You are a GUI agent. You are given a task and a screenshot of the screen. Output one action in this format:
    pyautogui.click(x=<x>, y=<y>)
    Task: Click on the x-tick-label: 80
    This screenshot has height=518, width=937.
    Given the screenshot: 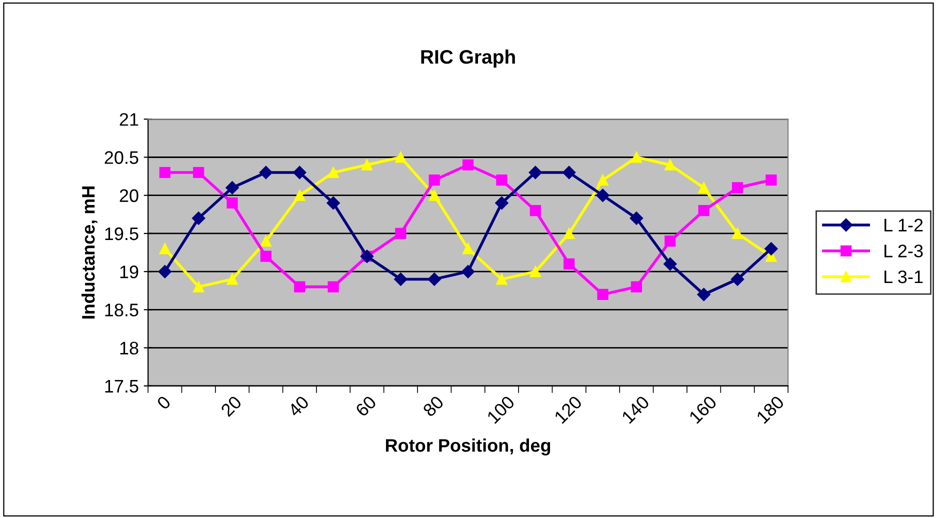 What is the action you would take?
    pyautogui.click(x=433, y=406)
    